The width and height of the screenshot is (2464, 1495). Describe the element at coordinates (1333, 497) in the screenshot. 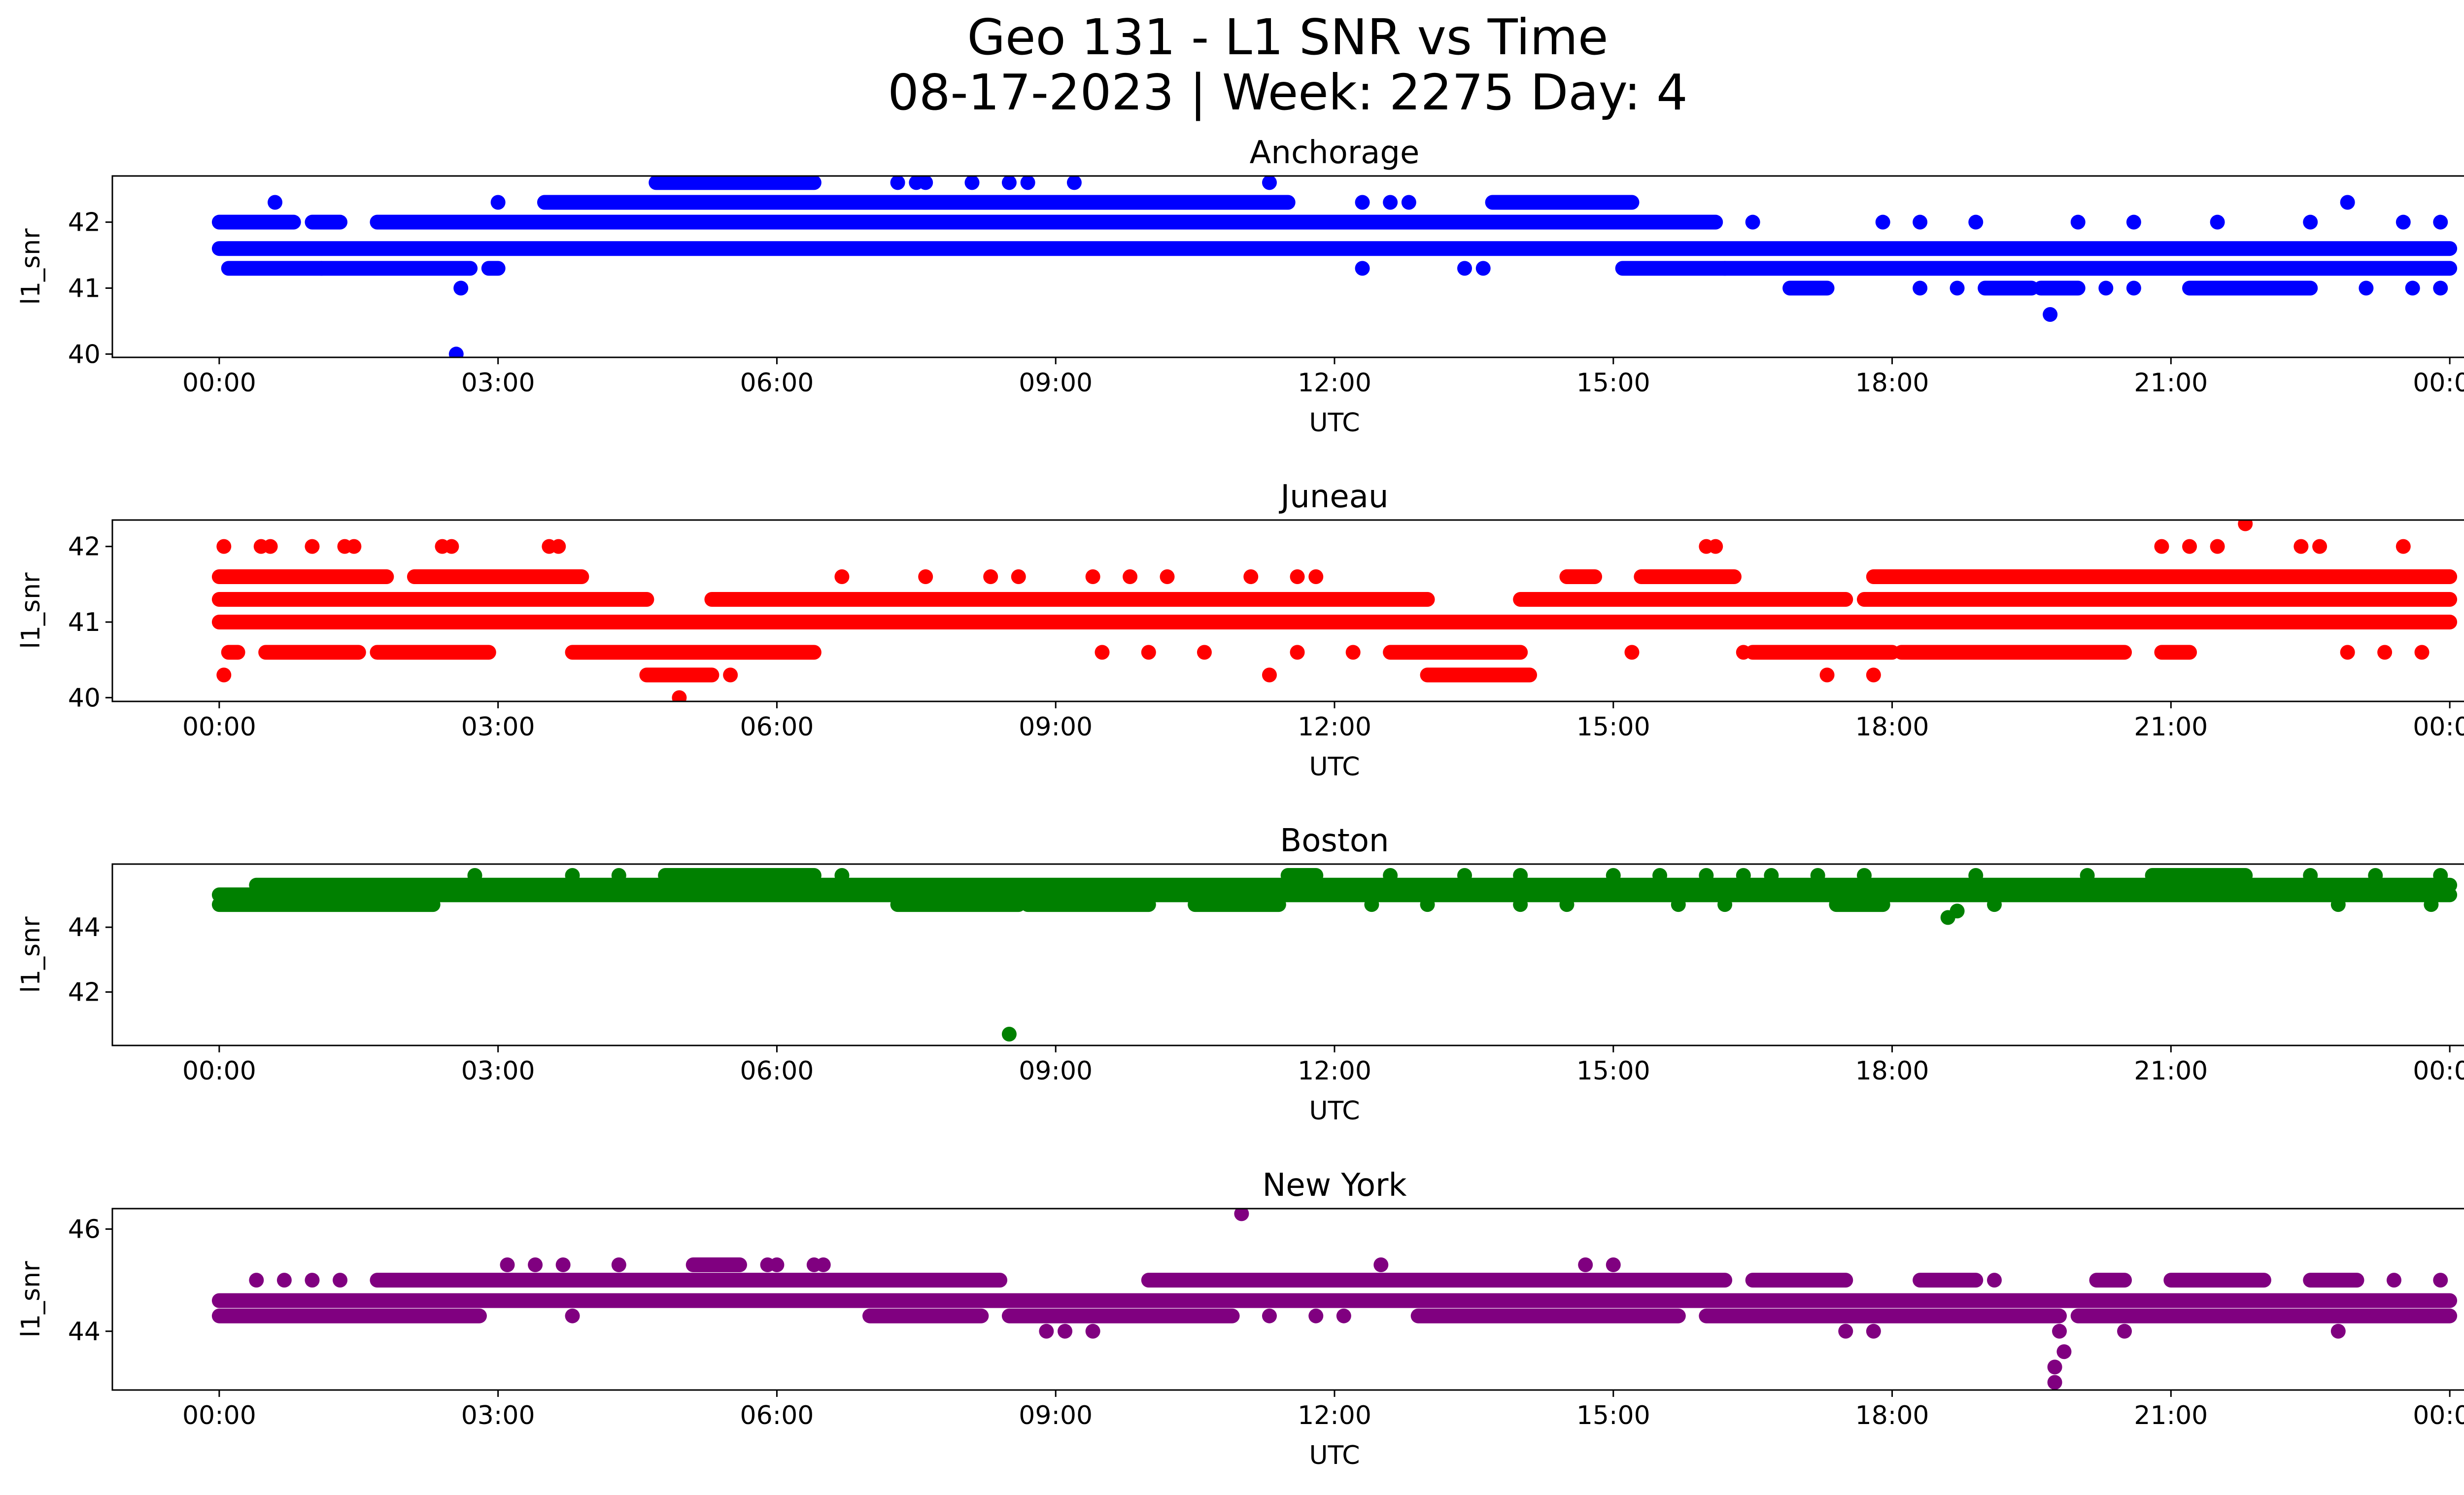

I see `subplot-title: Juneau` at that location.